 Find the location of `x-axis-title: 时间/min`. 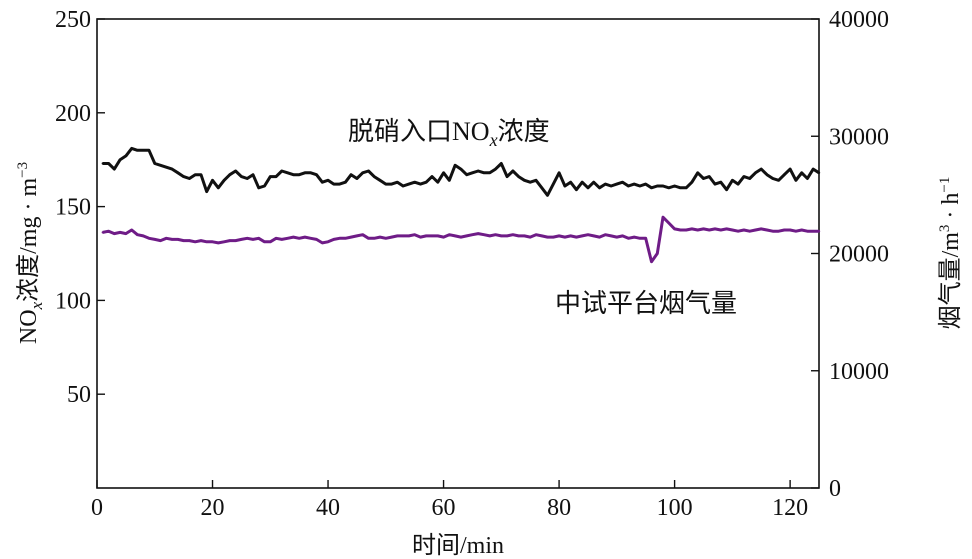

x-axis-title: 时间/min is located at coordinates (458, 545).